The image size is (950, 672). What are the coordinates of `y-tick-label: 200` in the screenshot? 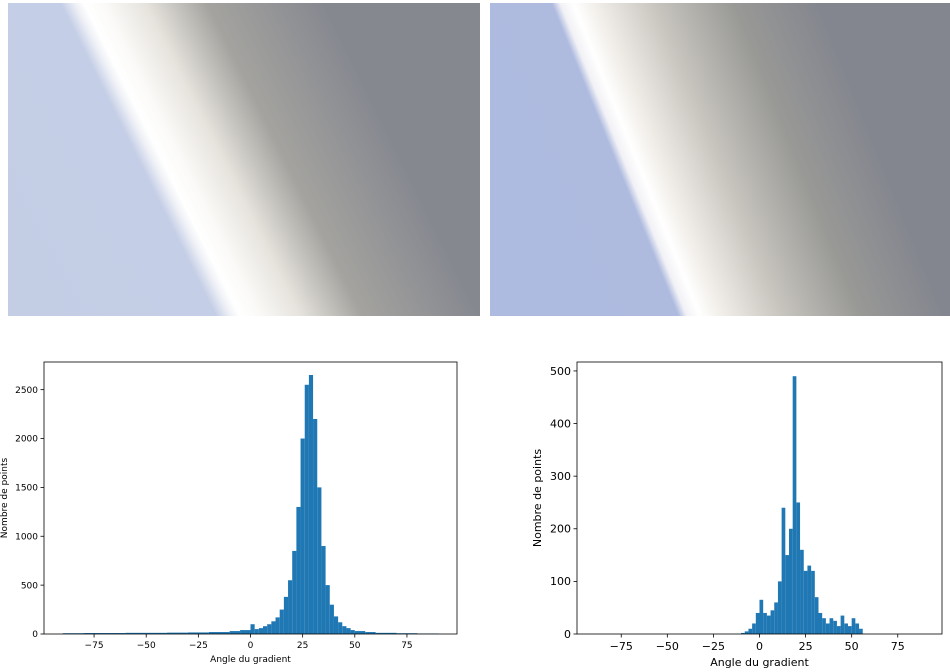 It's located at (560, 529).